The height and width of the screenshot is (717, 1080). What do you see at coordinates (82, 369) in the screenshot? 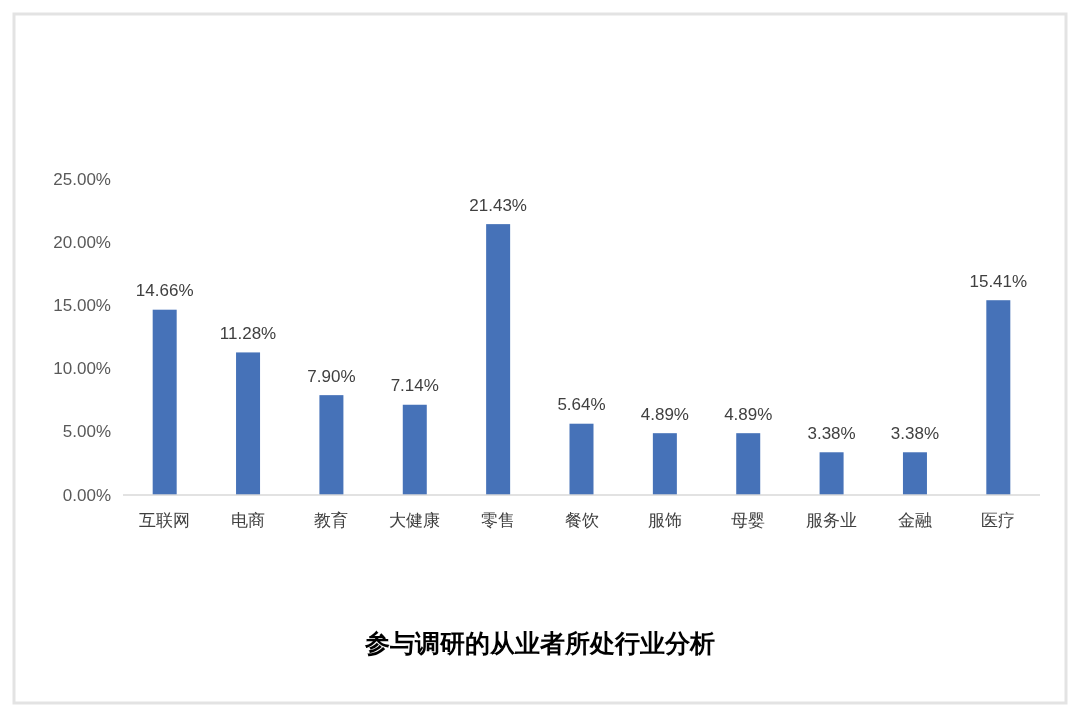
I see `y-tick-label: 10.00%` at bounding box center [82, 369].